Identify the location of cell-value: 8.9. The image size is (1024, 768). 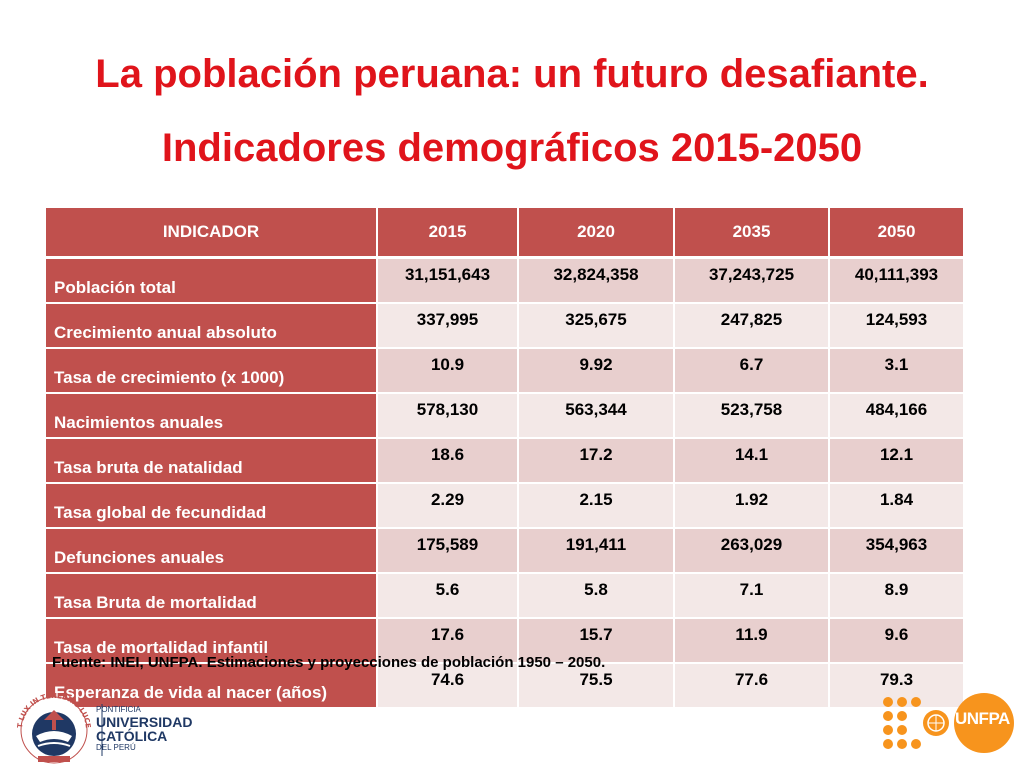
(896, 595).